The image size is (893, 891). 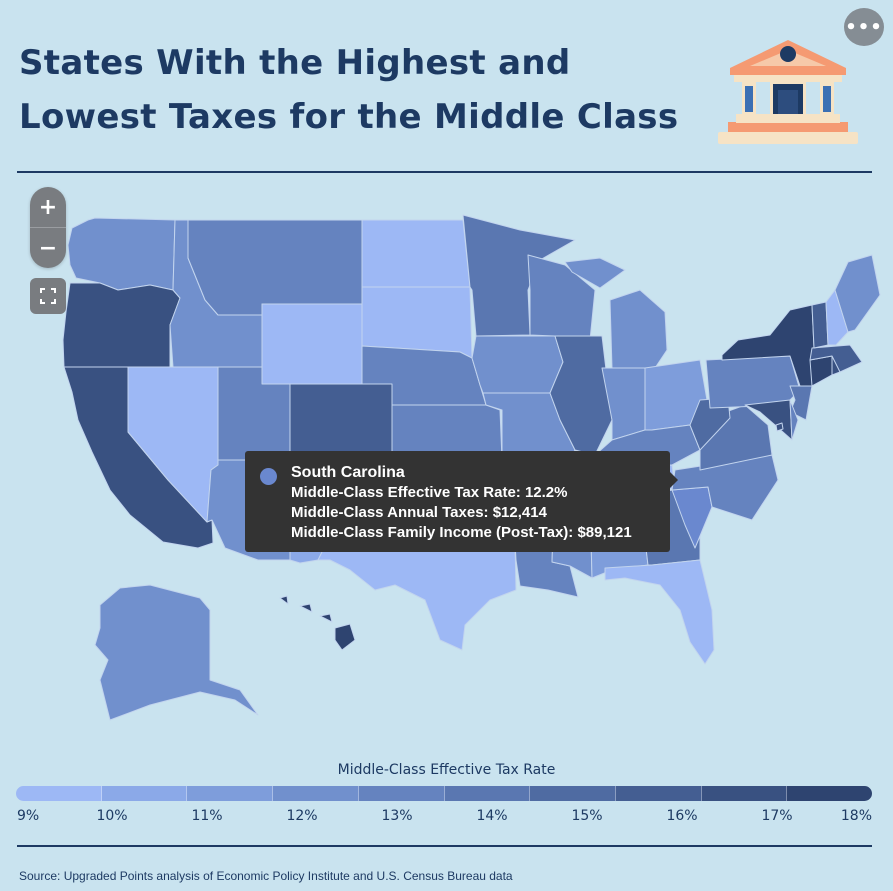 What do you see at coordinates (517, 364) in the screenshot?
I see `state-ia` at bounding box center [517, 364].